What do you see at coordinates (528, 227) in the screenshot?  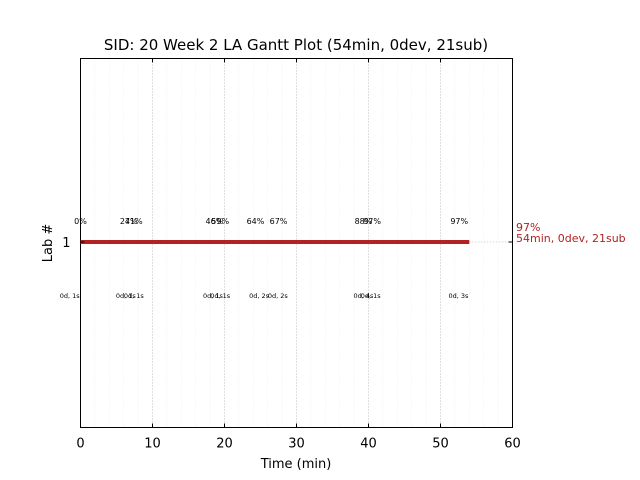 I see `end-label-percent: 97%` at bounding box center [528, 227].